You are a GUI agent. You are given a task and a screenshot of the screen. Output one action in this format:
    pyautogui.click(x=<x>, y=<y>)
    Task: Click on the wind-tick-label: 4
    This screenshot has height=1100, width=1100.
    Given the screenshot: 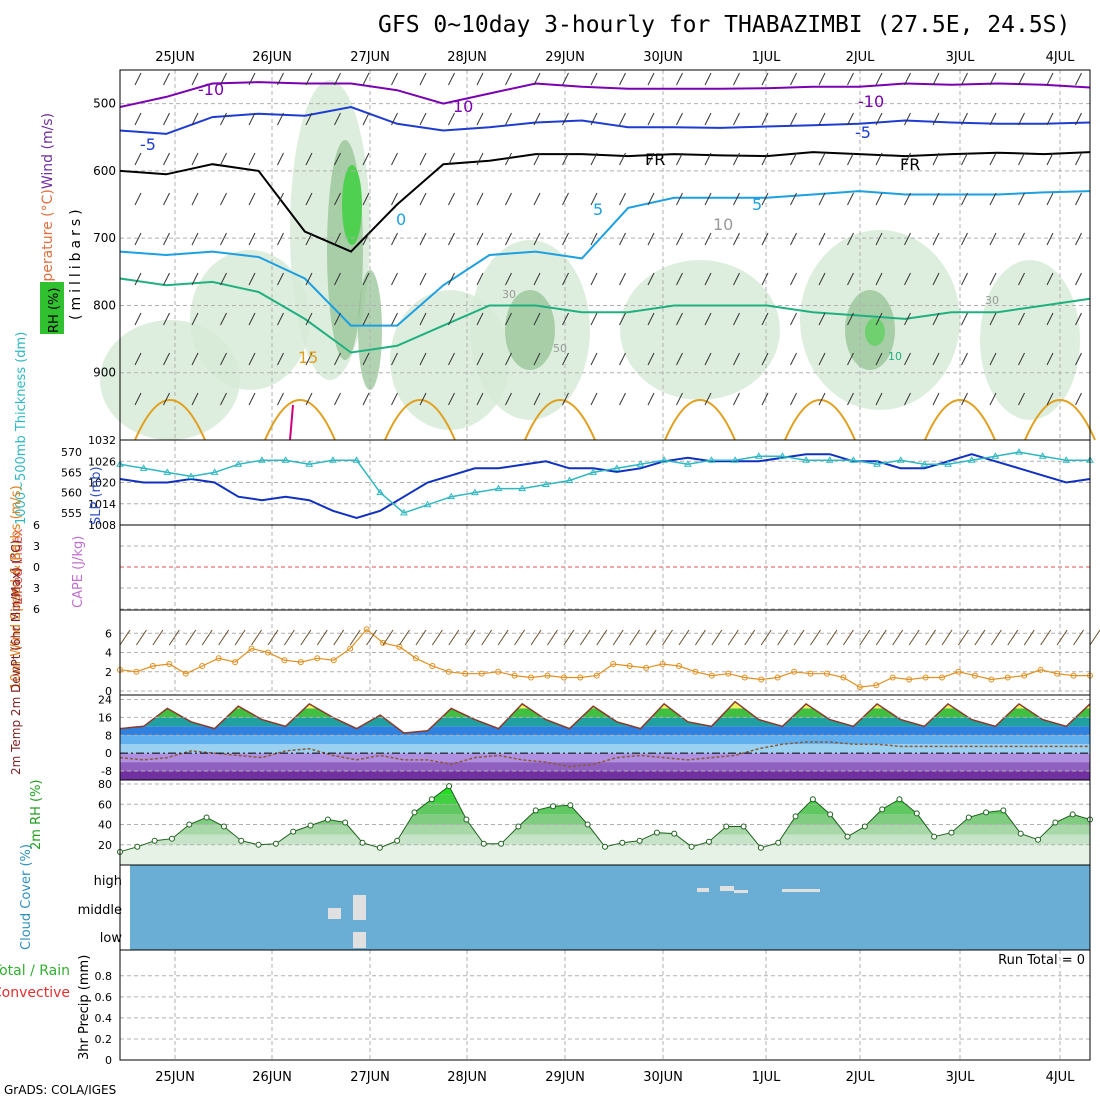 What is the action you would take?
    pyautogui.click(x=108, y=653)
    